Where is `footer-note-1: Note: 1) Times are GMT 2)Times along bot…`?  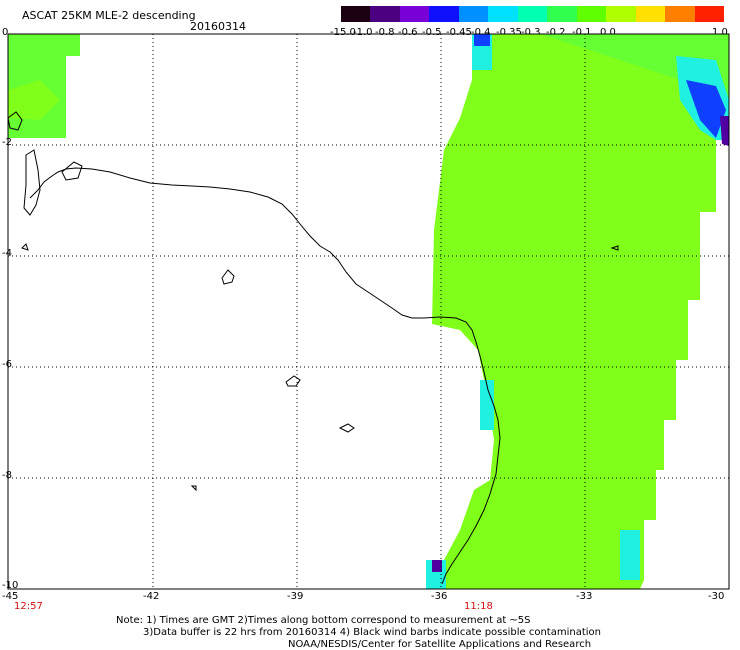
footer-note-1: Note: 1) Times are GMT 2)Times along bot… is located at coordinates (323, 620).